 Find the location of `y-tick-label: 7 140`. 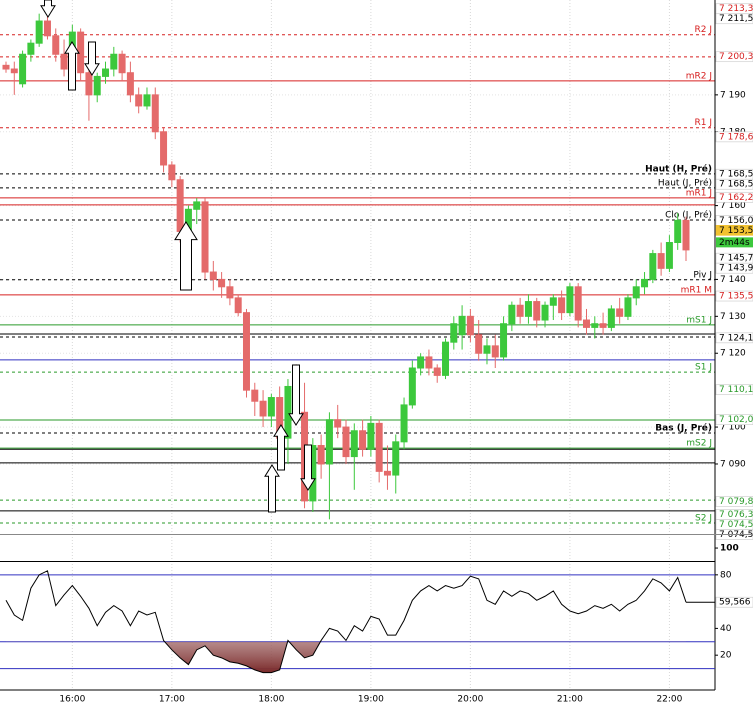

y-tick-label: 7 140 is located at coordinates (733, 280).